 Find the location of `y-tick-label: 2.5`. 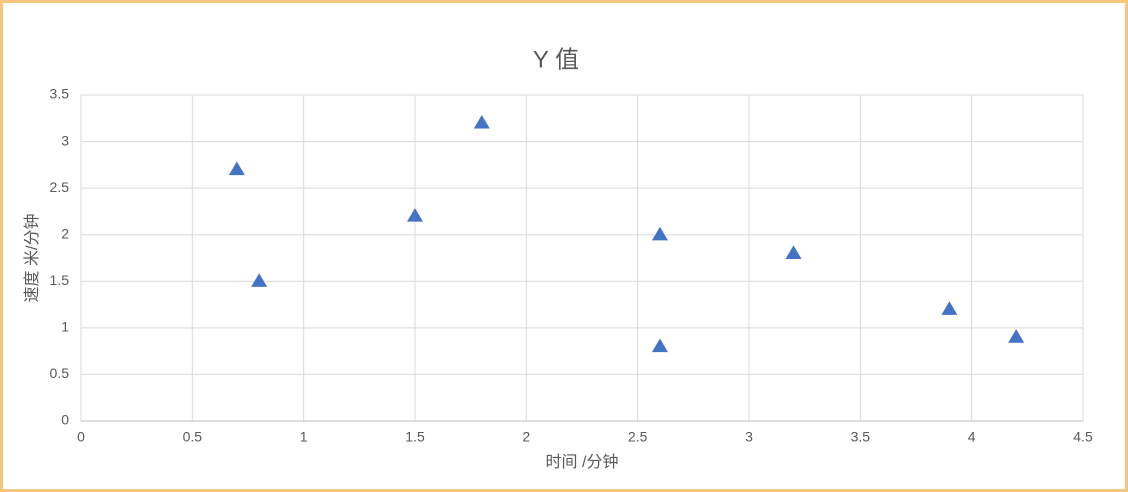

y-tick-label: 2.5 is located at coordinates (60, 187).